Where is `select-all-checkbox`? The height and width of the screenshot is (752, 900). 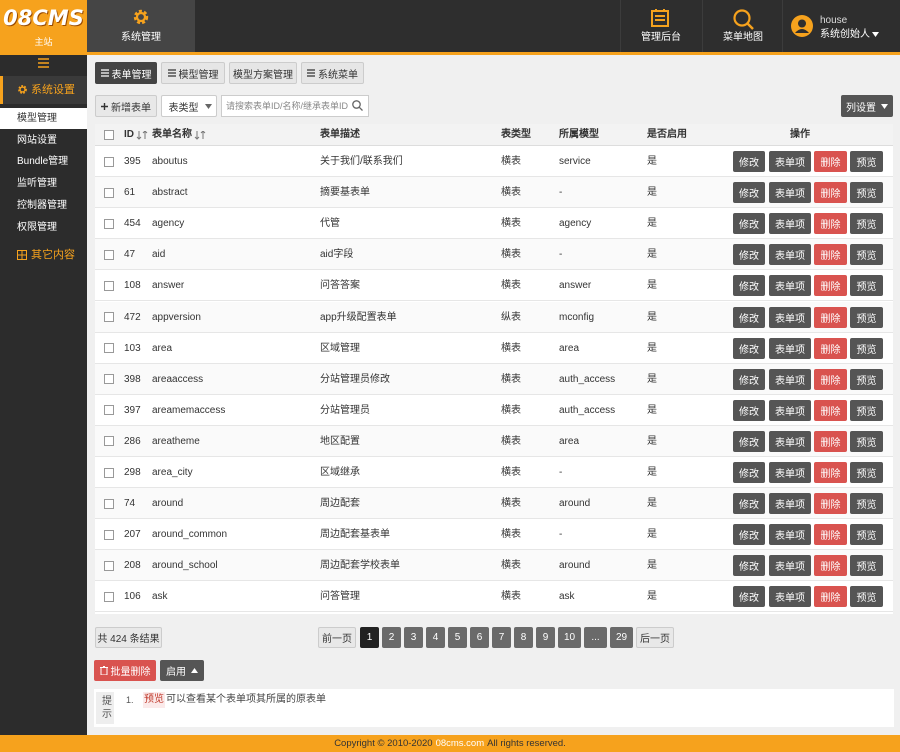 select-all-checkbox is located at coordinates (109, 135).